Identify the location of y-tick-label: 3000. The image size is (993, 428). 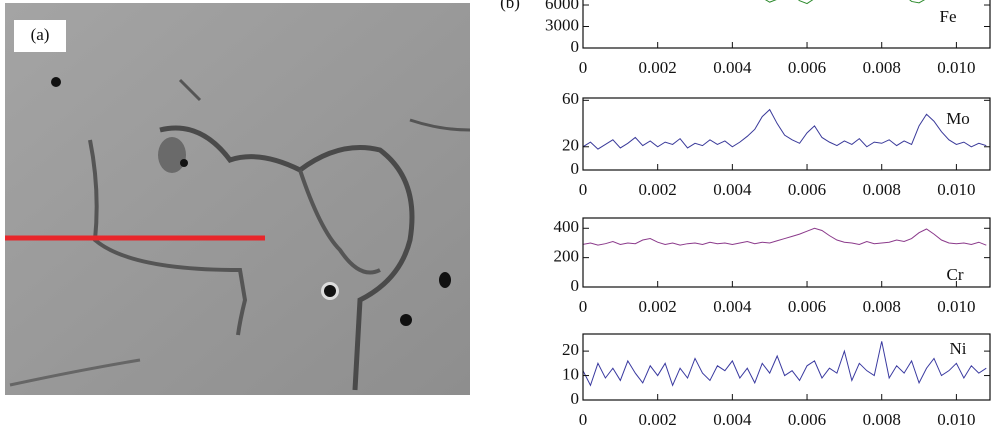
(562, 24).